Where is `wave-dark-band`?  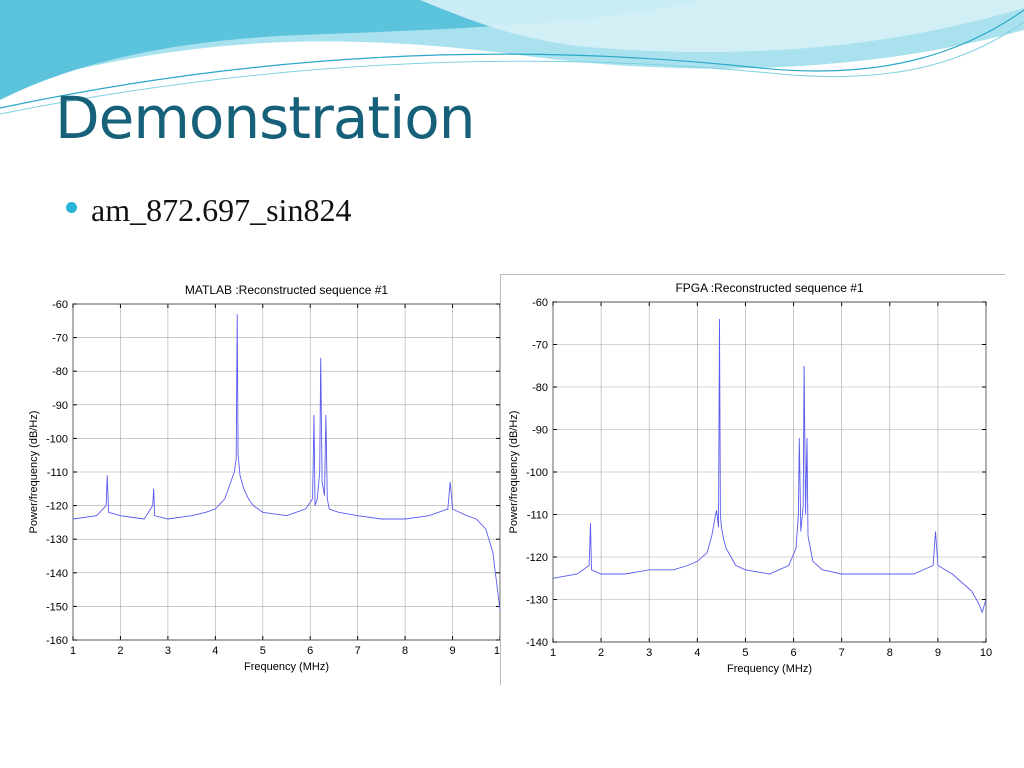 wave-dark-band is located at coordinates (350, 50).